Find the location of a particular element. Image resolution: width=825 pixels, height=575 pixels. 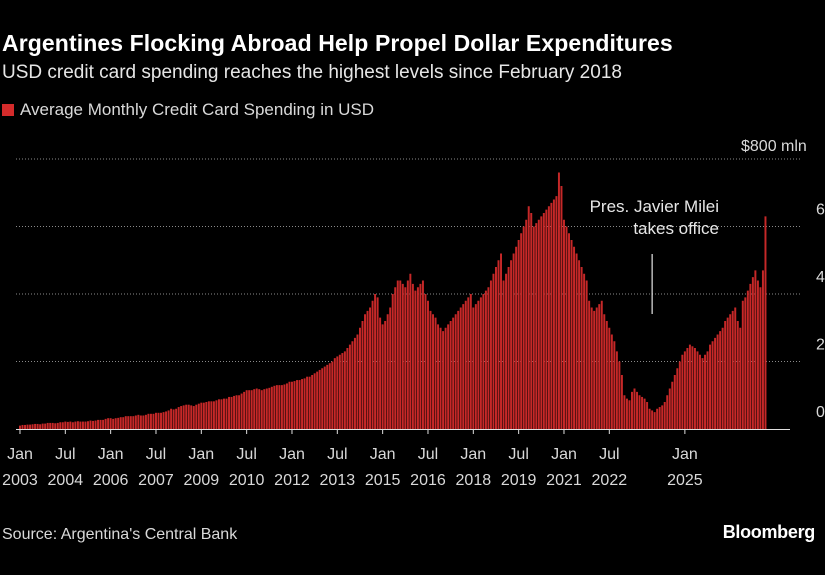

y-tick-label: 200 is located at coordinates (820, 345).